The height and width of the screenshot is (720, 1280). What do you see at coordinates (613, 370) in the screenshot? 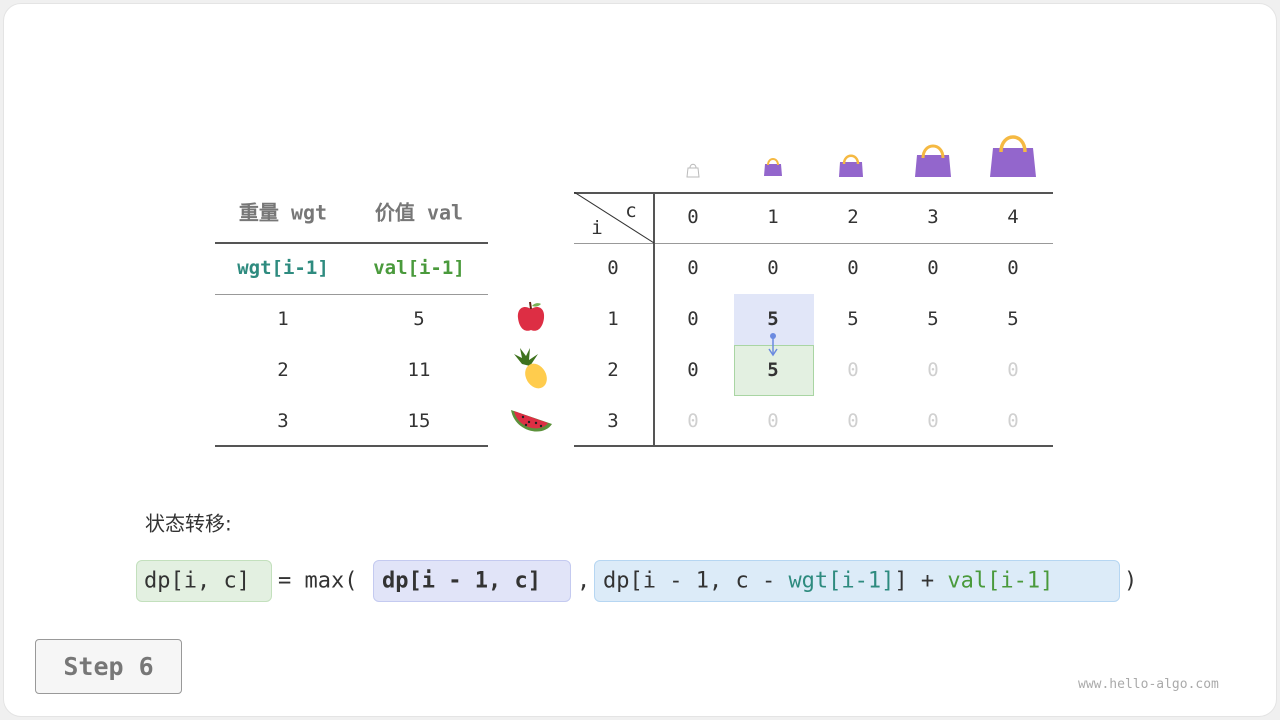
I see `row-label: 2` at bounding box center [613, 370].